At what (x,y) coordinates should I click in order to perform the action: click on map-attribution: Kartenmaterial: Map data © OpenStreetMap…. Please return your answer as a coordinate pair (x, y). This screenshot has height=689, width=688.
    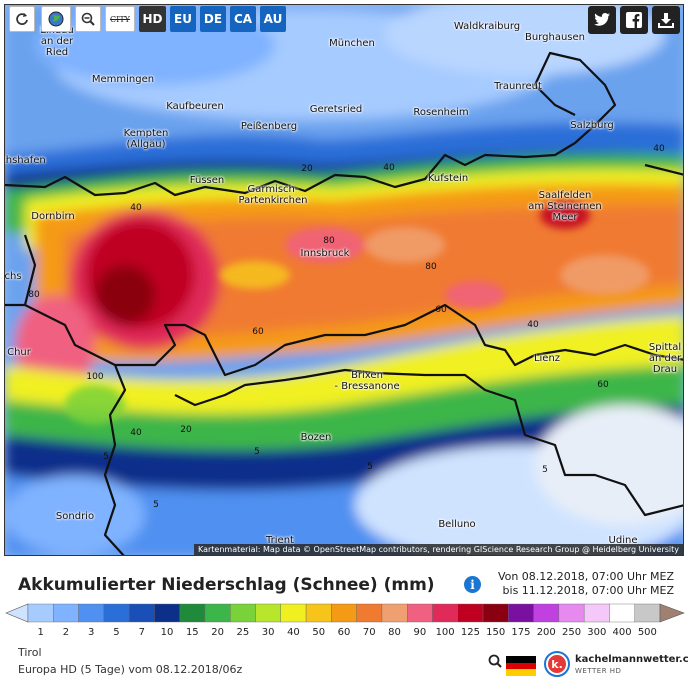
    Looking at the image, I should click on (438, 549).